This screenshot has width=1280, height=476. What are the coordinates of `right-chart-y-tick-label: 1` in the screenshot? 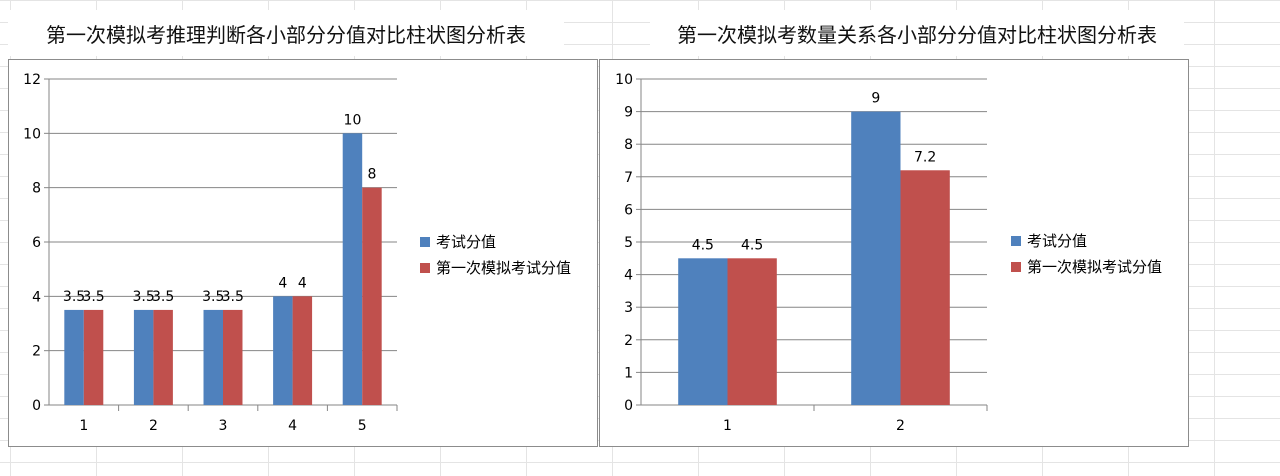 It's located at (628, 373).